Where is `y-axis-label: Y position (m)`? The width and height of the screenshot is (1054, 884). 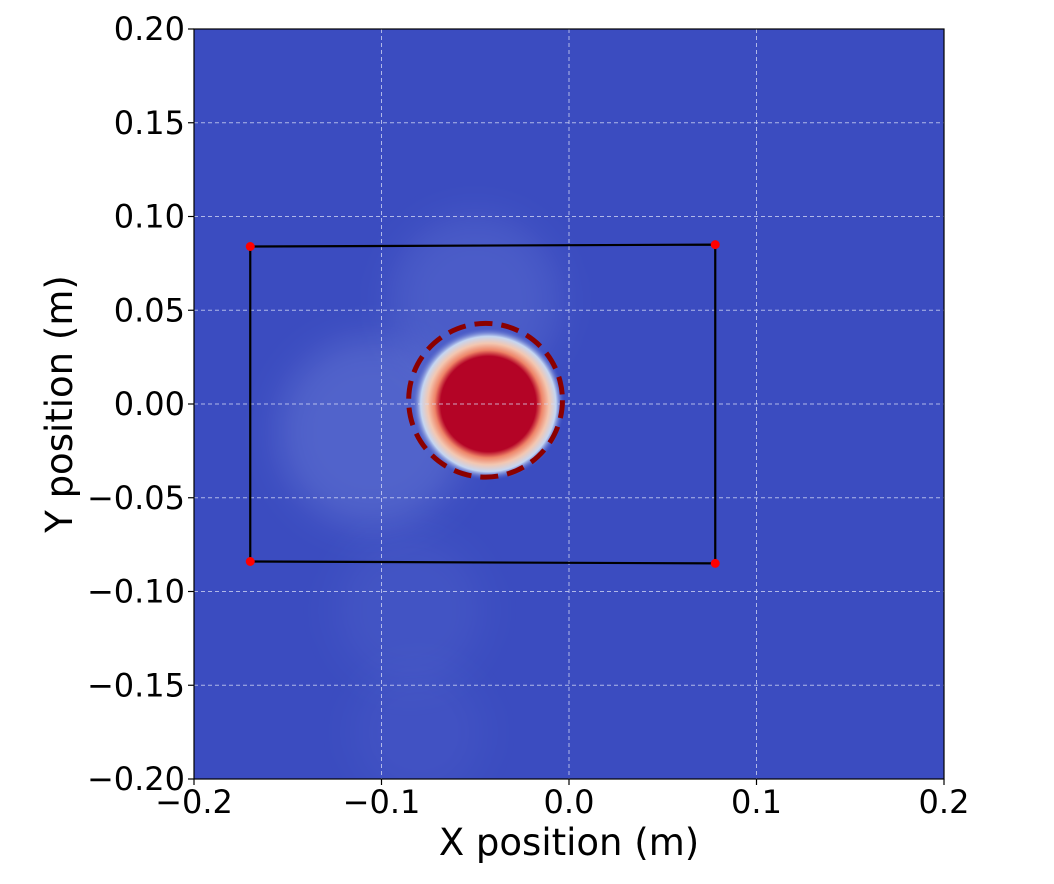
y-axis-label: Y position (m) is located at coordinates (59, 404).